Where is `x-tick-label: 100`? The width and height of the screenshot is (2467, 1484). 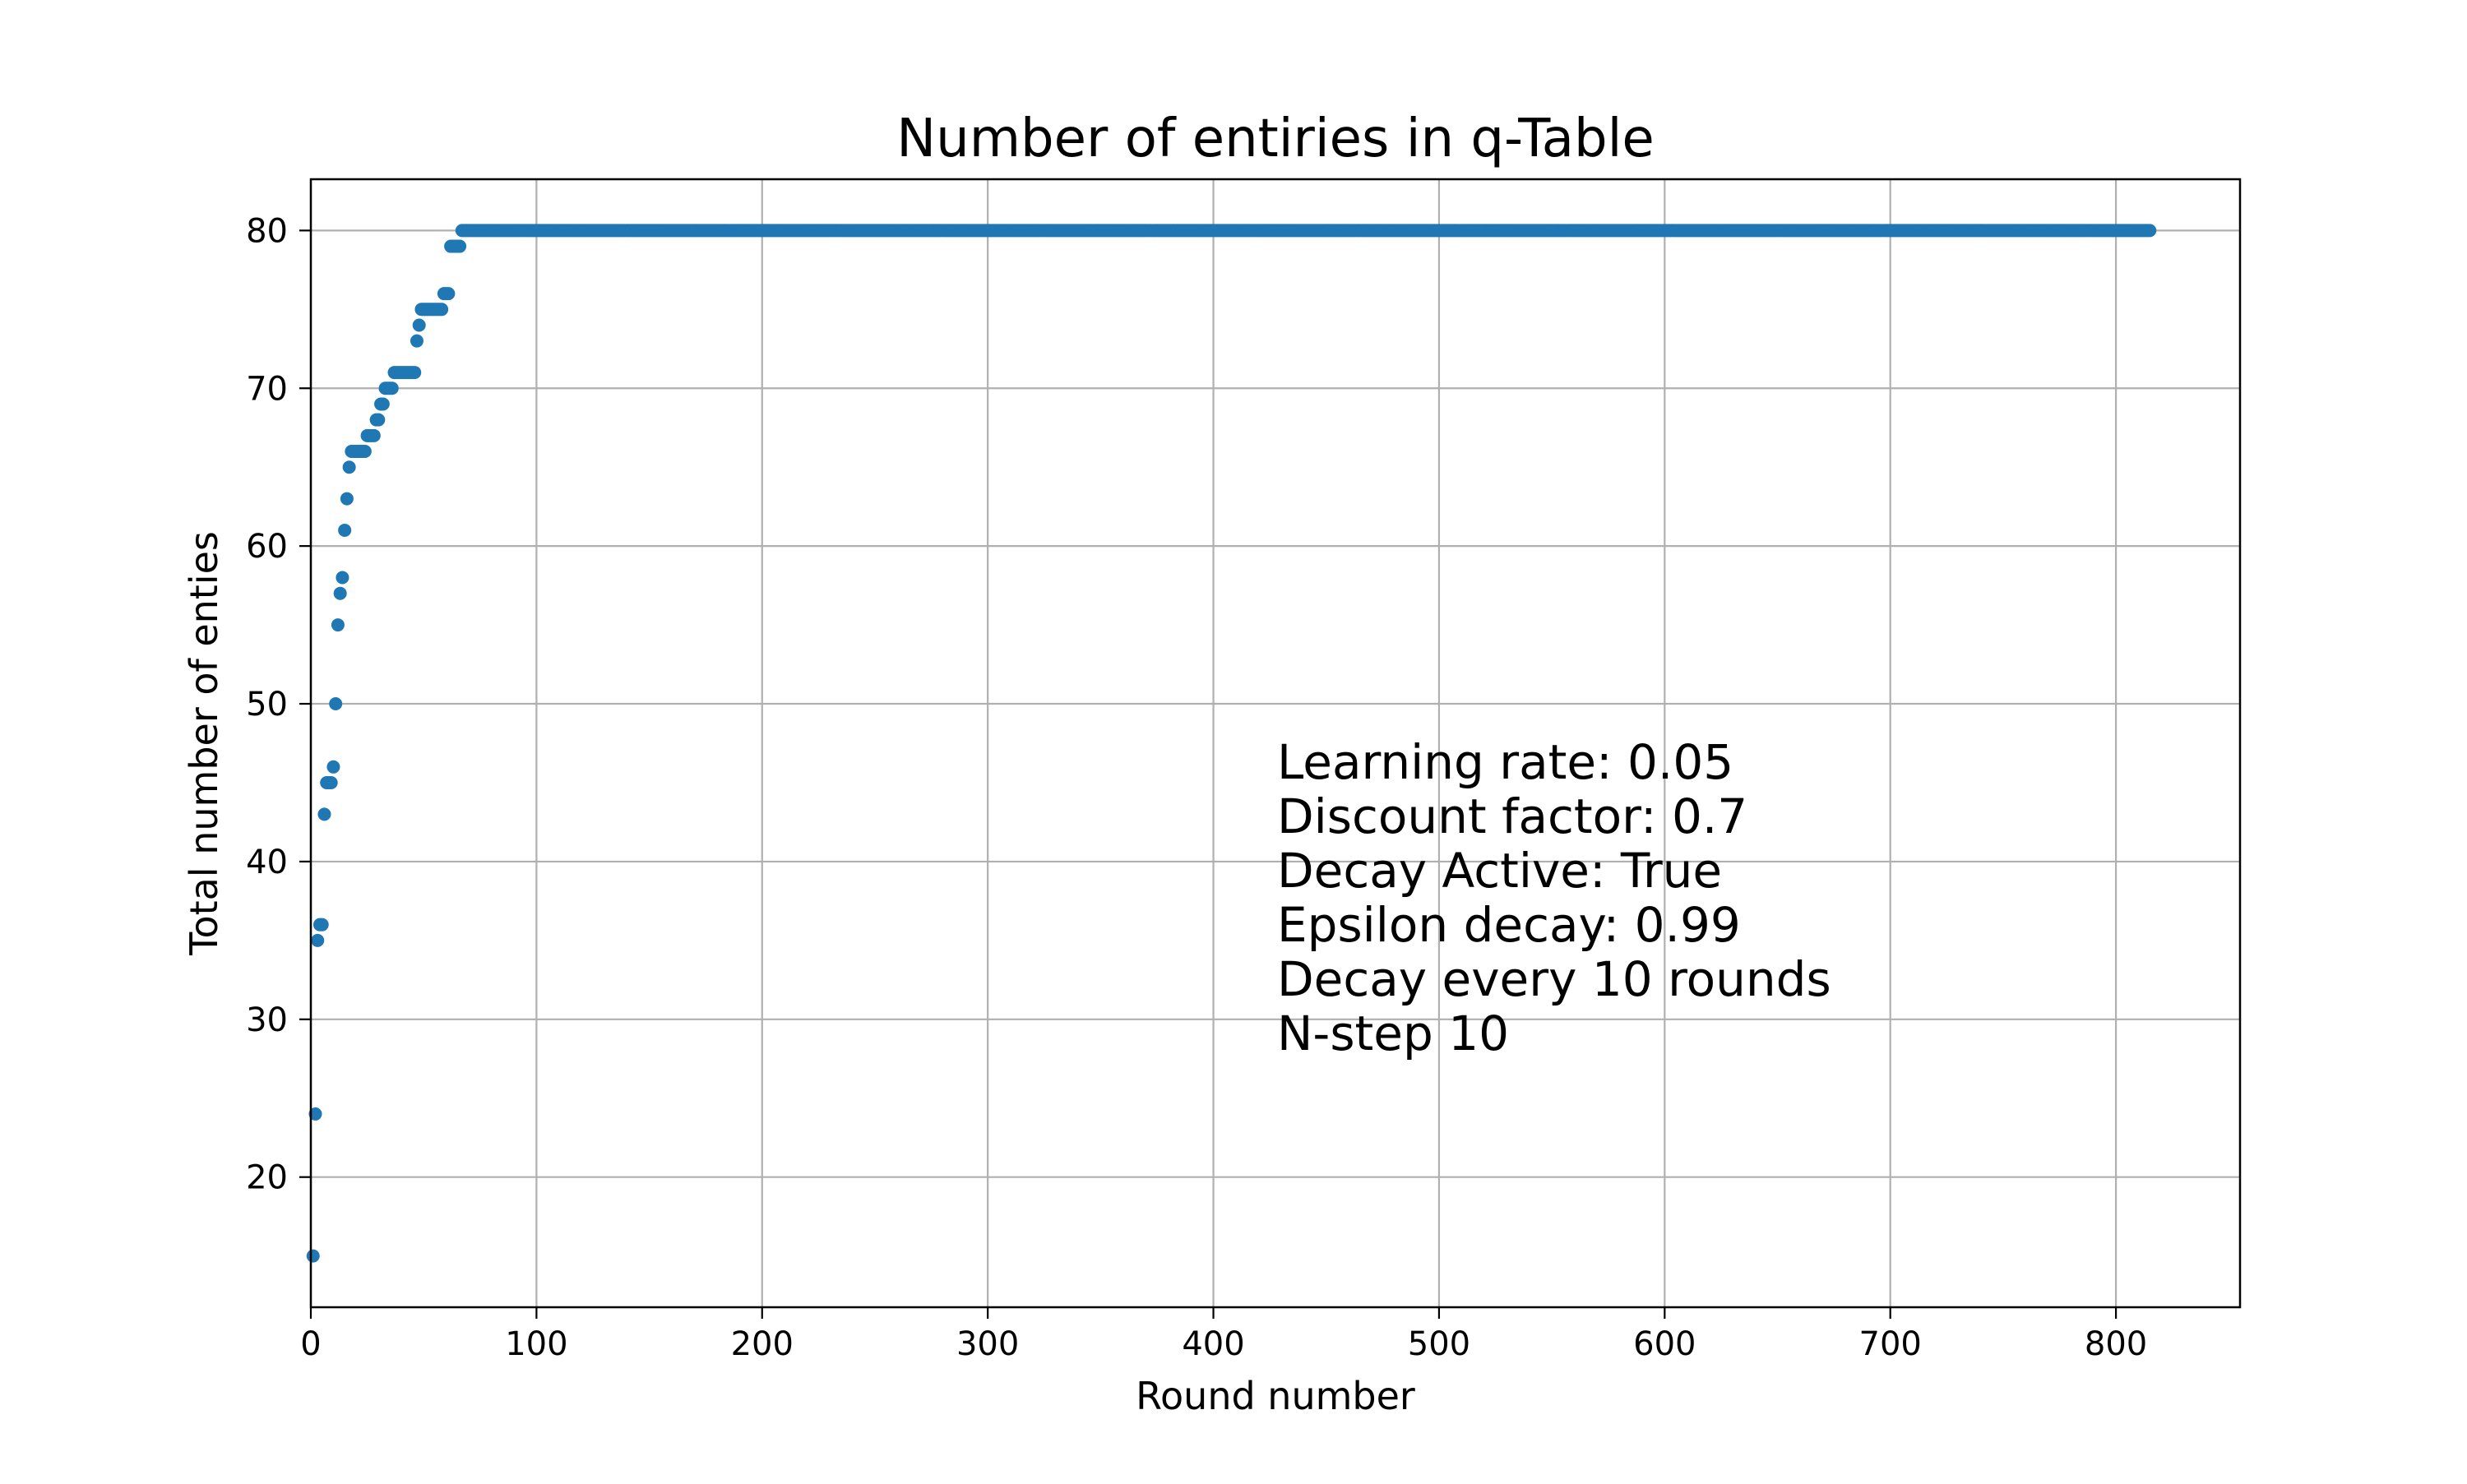 x-tick-label: 100 is located at coordinates (536, 1344).